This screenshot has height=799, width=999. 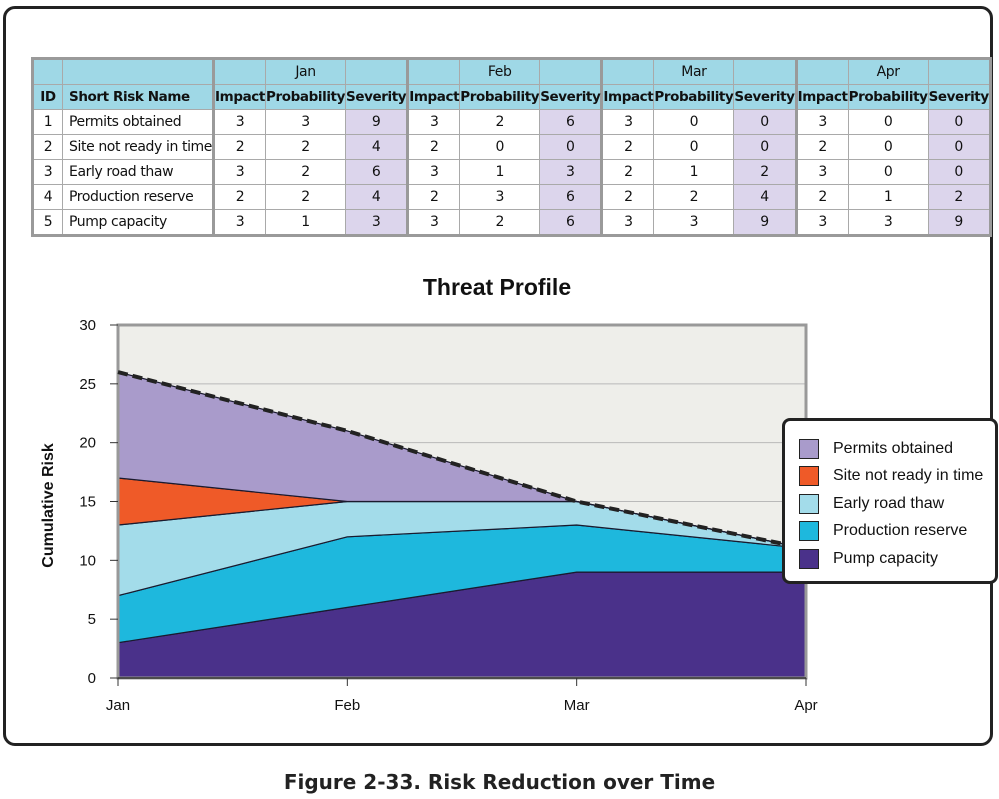 I want to click on legend-item-production-reserve: Production reserve, so click(x=897, y=532).